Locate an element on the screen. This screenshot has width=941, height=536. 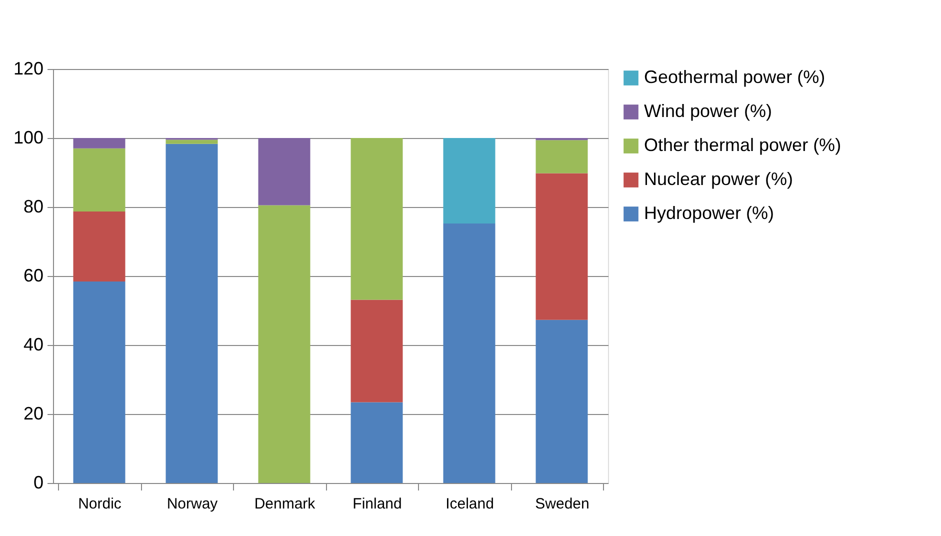
y-tick-label: 120 is located at coordinates (28, 68).